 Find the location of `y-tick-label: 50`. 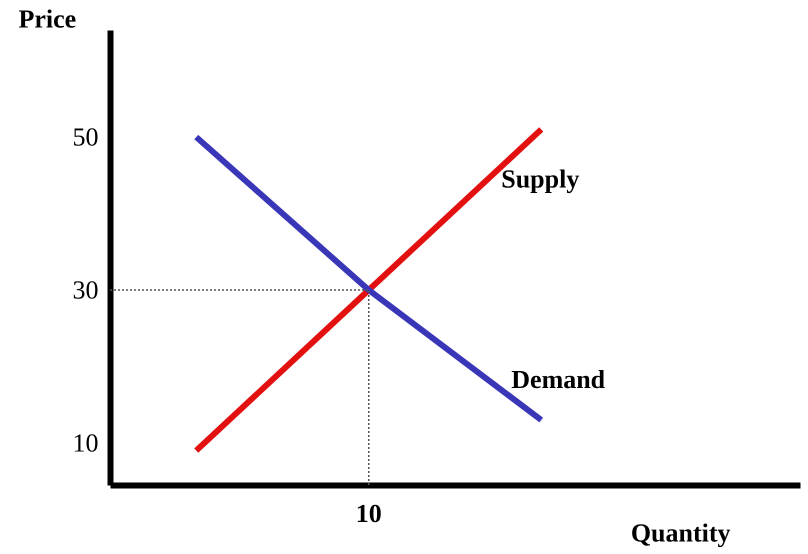

y-tick-label: 50 is located at coordinates (85, 137).